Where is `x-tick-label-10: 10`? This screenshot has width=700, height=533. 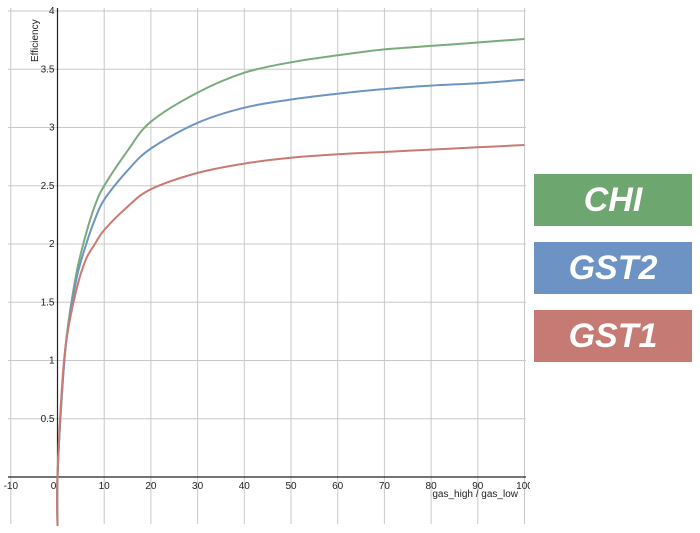 x-tick-label-10: 10 is located at coordinates (105, 486).